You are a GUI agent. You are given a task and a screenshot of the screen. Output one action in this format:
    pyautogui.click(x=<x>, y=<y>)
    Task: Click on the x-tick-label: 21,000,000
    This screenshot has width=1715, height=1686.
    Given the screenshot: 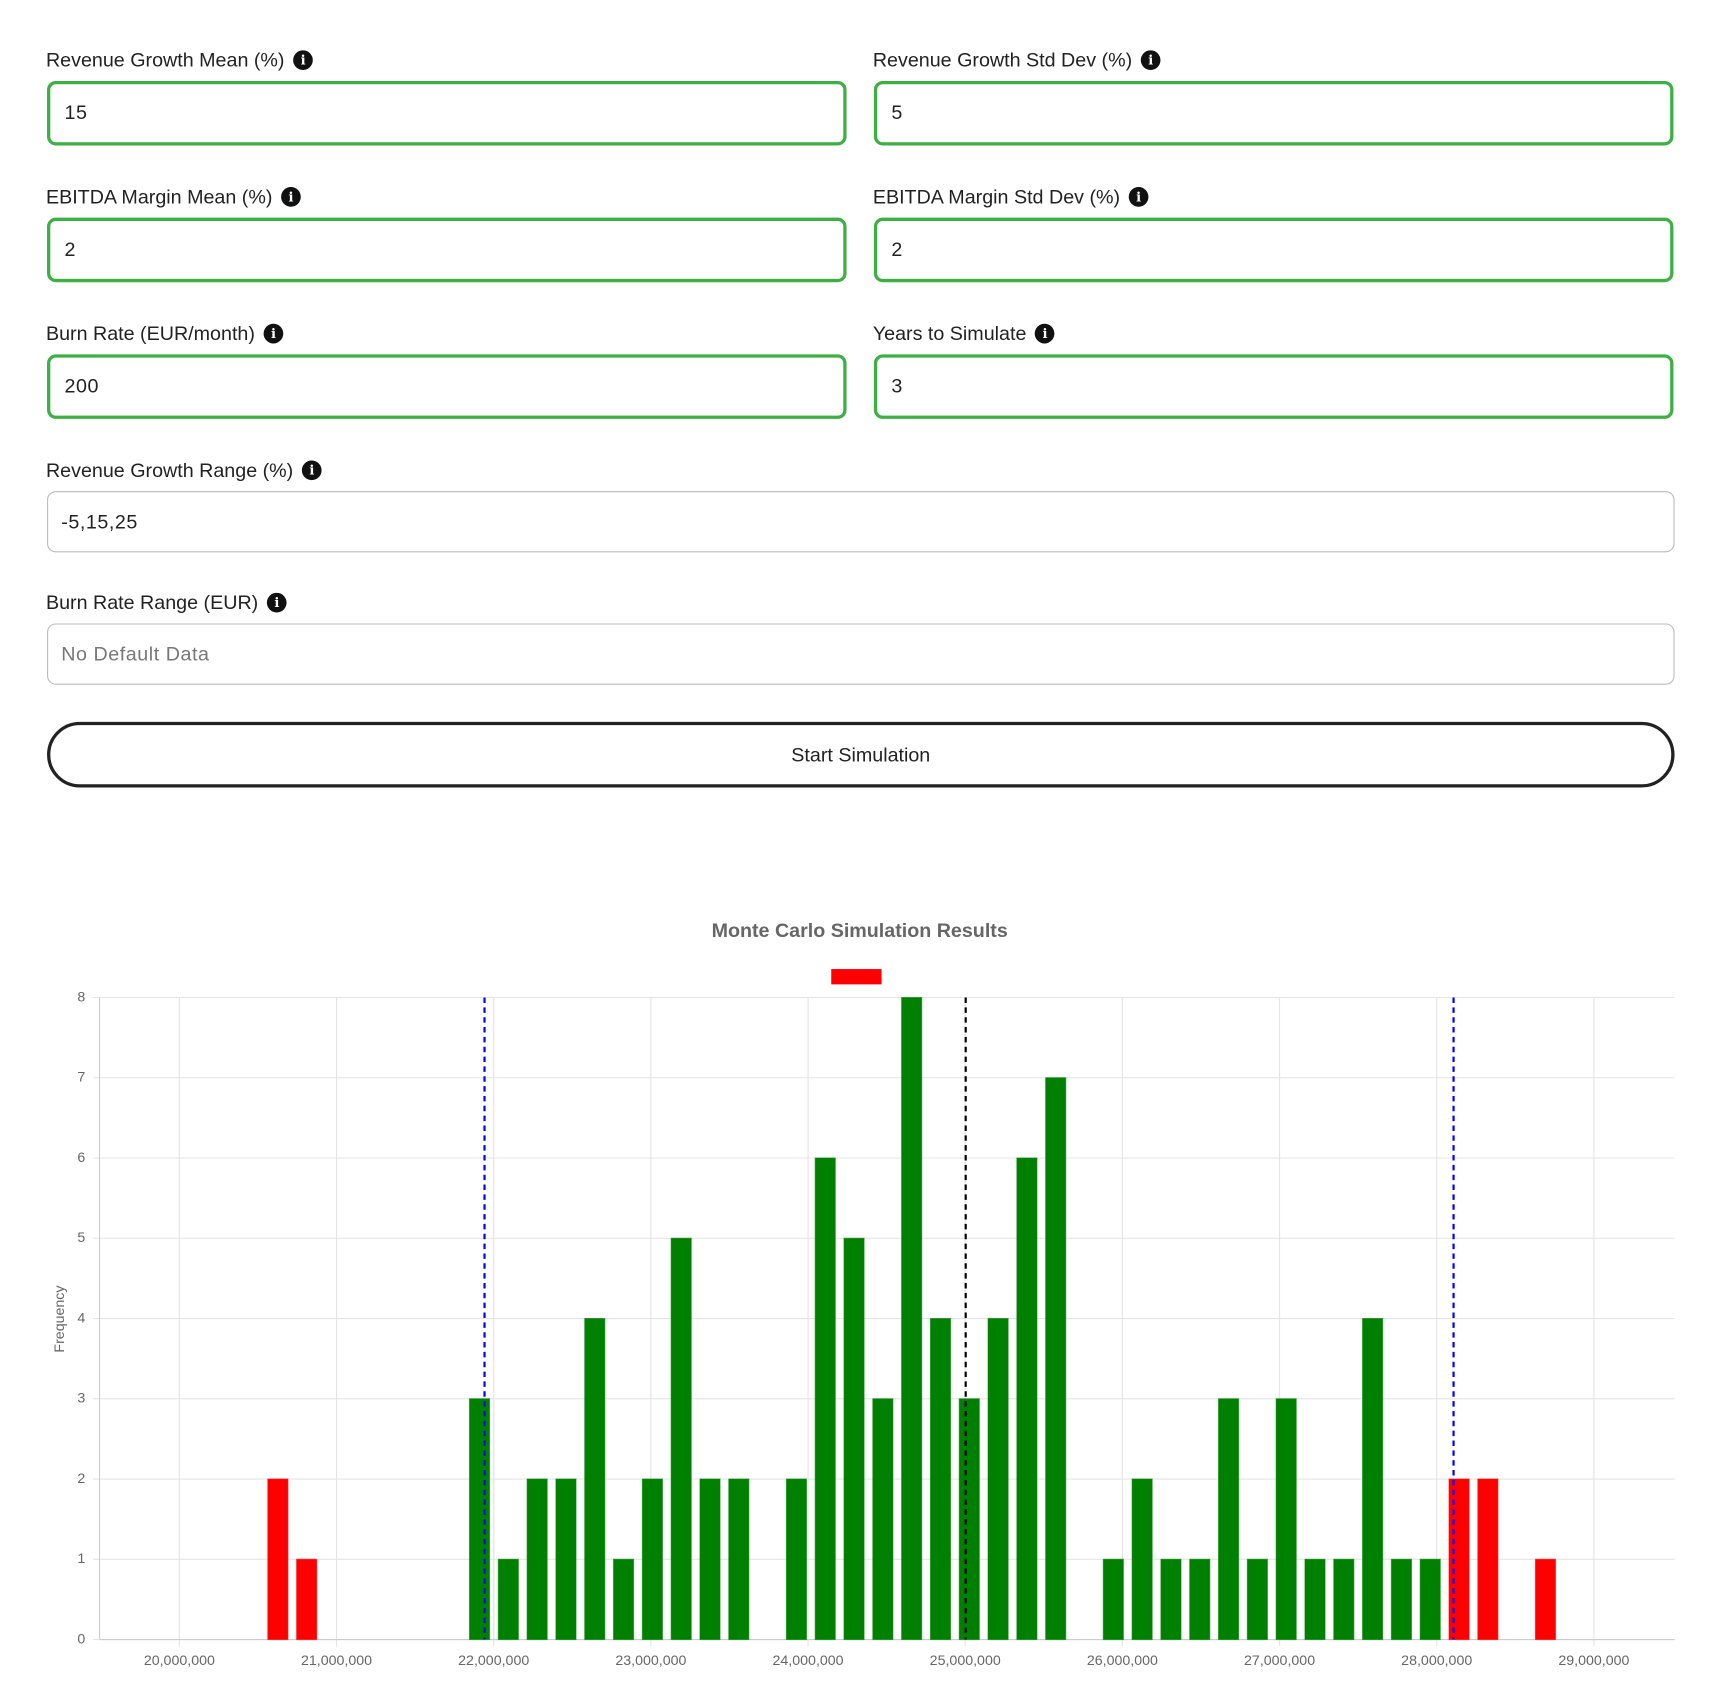 What is the action you would take?
    pyautogui.click(x=336, y=1661)
    